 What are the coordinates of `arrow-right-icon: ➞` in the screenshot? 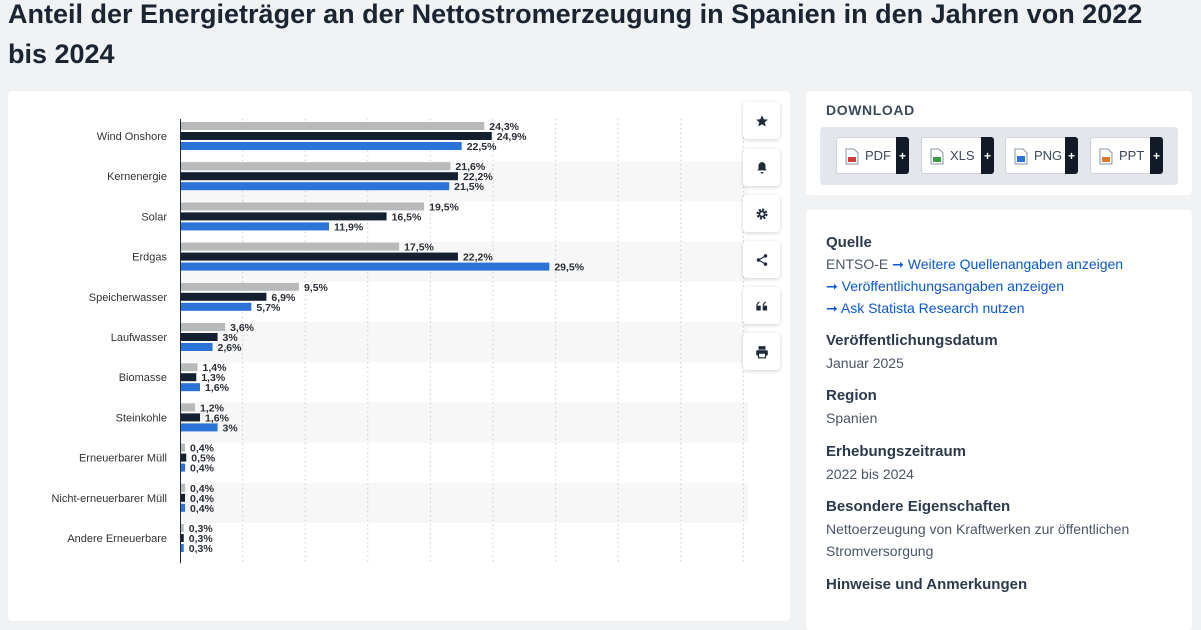 It's located at (898, 264).